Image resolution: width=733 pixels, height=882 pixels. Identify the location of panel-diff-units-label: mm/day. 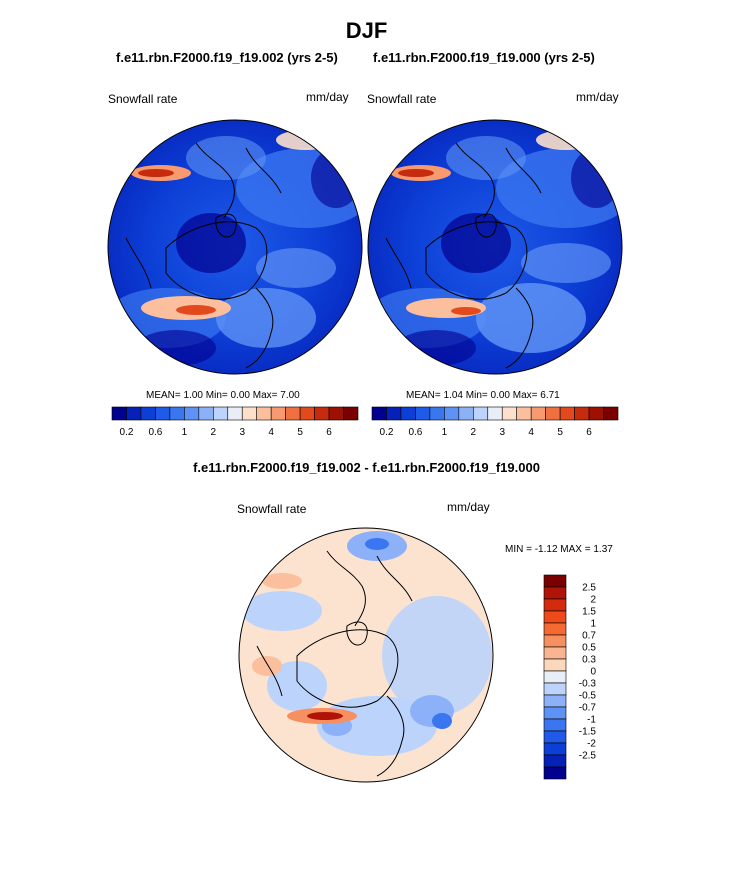
(468, 507).